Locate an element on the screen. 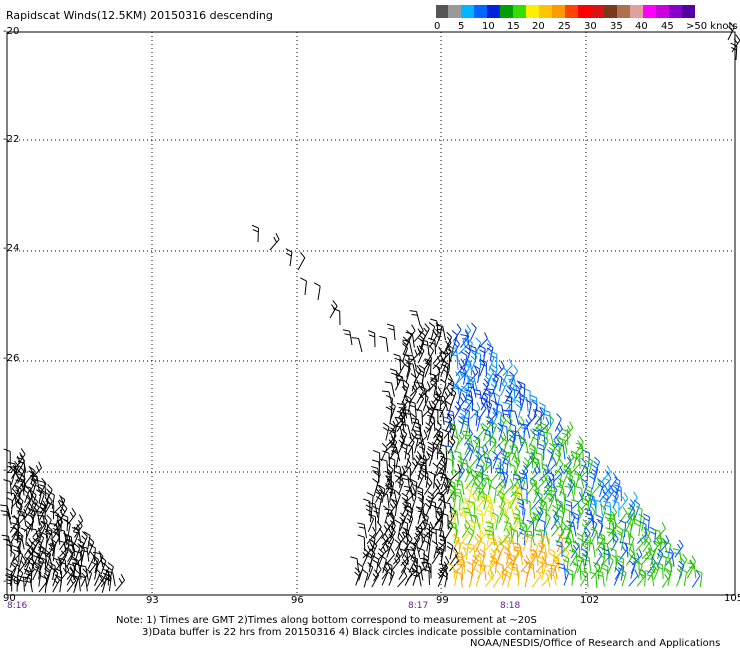  legend-label: 10 is located at coordinates (488, 26).